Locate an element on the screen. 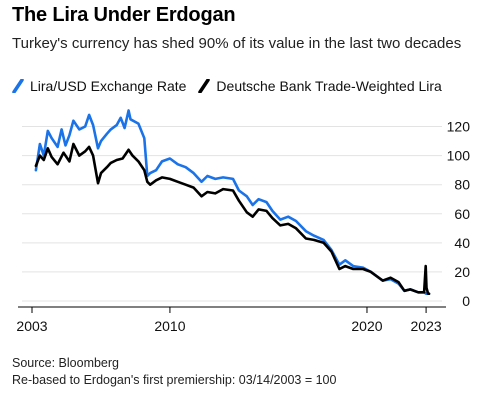 The height and width of the screenshot is (408, 500). legend-item-trade-weighted: Deutsche Bank Trade-Weighted Lira is located at coordinates (320, 86).